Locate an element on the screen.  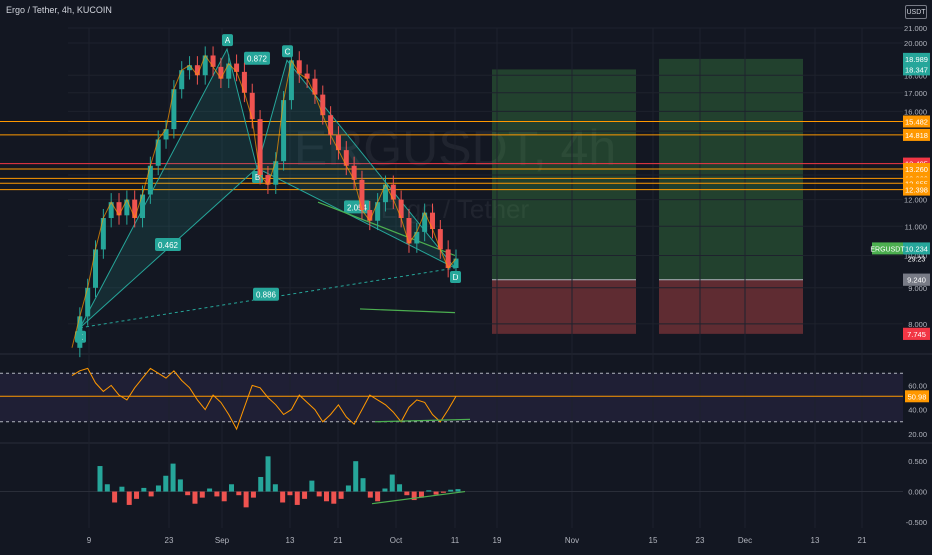
y-tick-label: 10.000 is located at coordinates (915, 256).